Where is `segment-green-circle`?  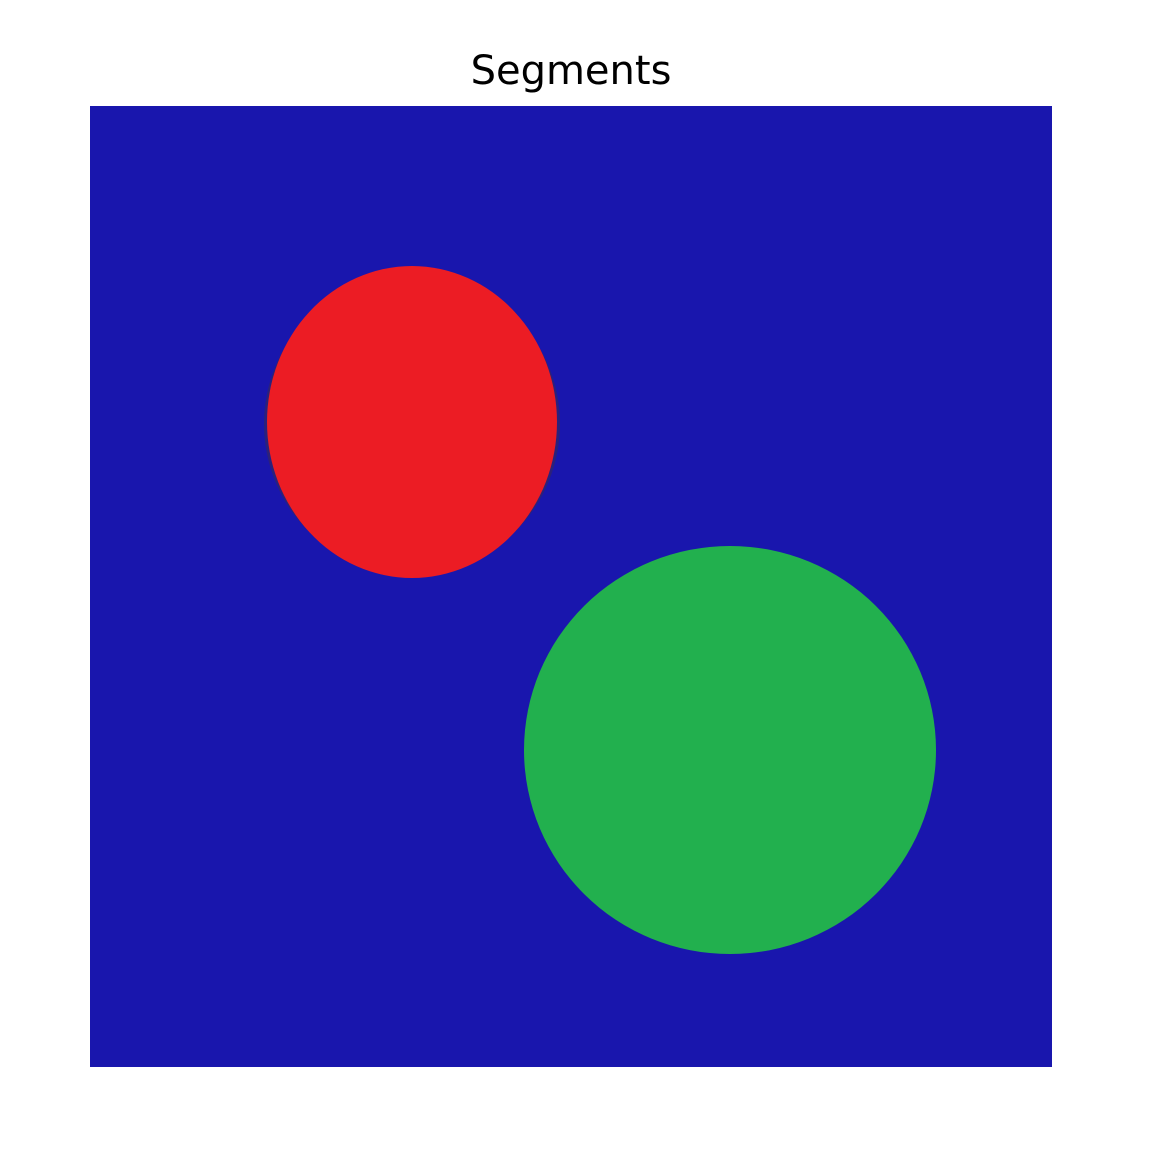
segment-green-circle is located at coordinates (730, 750).